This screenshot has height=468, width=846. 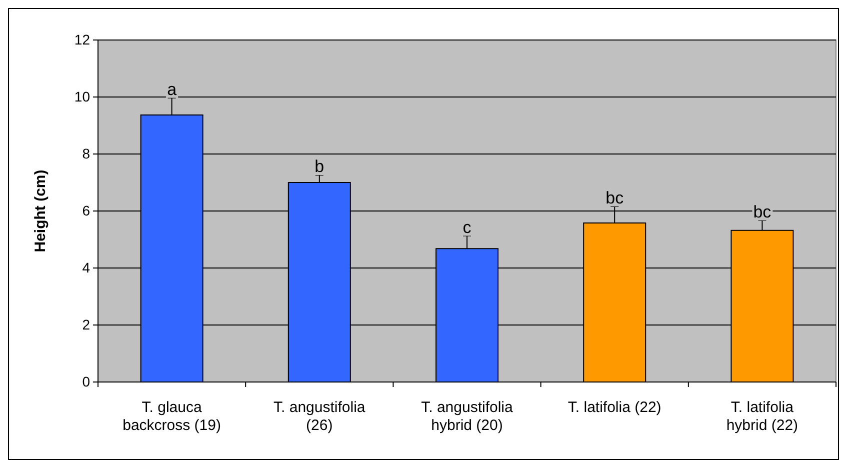 What do you see at coordinates (615, 407) in the screenshot?
I see `x-tick-label: T. latifolia (22)` at bounding box center [615, 407].